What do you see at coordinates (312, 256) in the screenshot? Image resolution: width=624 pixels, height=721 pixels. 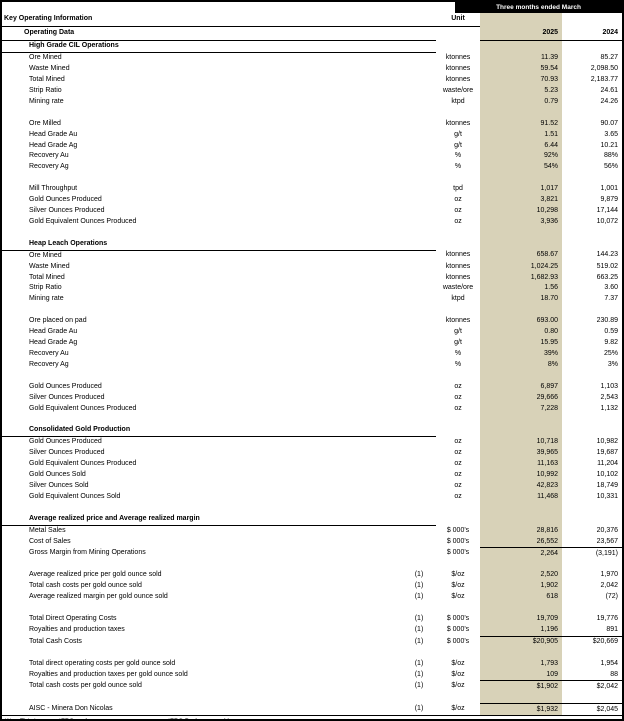 I see `table-row: Ore Mined ktonnes 658.67 144.23` at bounding box center [312, 256].